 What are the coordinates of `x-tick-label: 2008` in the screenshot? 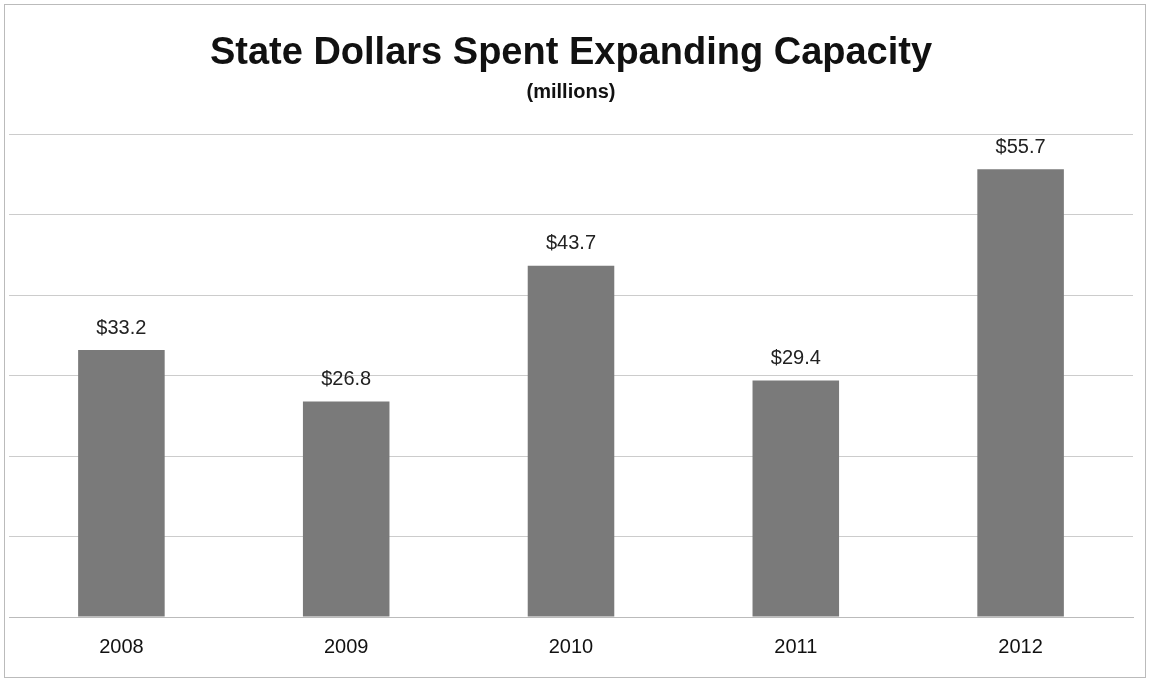 It's located at (121, 645).